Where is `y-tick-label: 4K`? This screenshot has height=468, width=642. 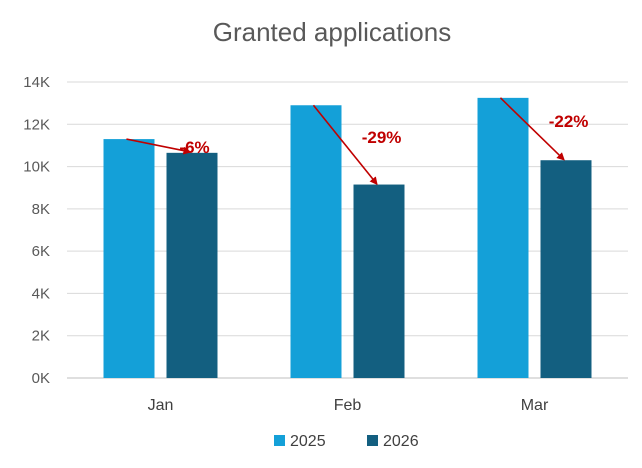
y-tick-label: 4K is located at coordinates (41, 293).